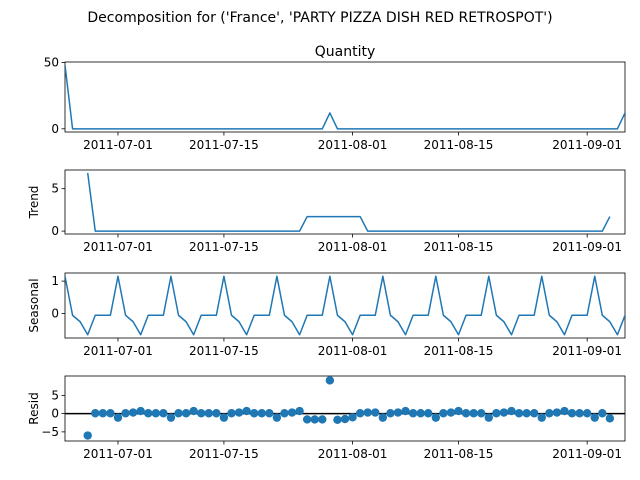 The height and width of the screenshot is (480, 640). What do you see at coordinates (55, 281) in the screenshot?
I see `y-tick-label: 1` at bounding box center [55, 281].